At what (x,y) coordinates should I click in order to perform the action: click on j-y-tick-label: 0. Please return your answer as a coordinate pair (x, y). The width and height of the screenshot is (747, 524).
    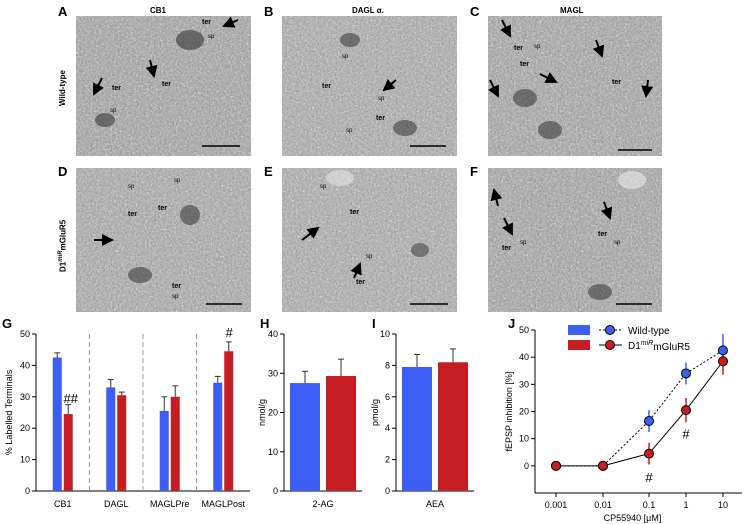
    Looking at the image, I should click on (526, 466).